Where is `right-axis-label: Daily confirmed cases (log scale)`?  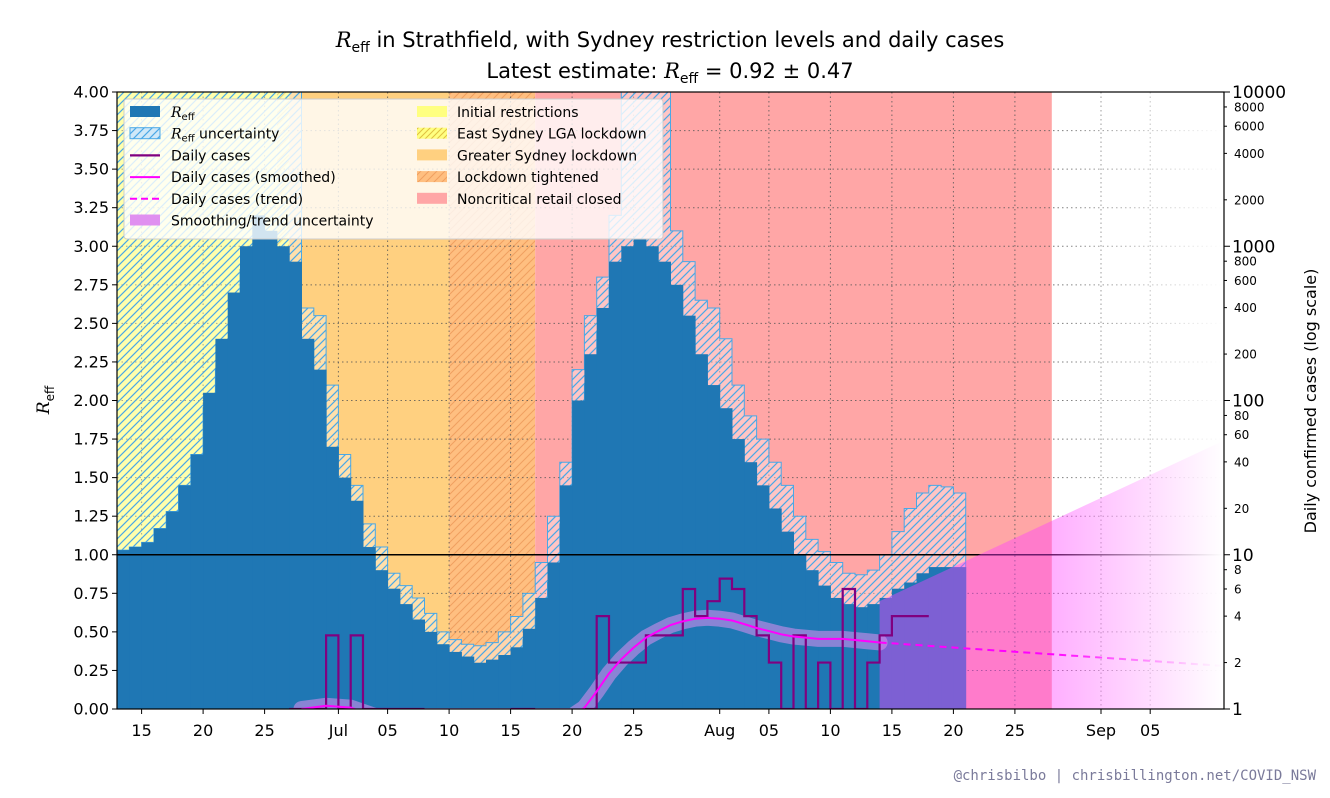 right-axis-label: Daily confirmed cases (log scale) is located at coordinates (1310, 401).